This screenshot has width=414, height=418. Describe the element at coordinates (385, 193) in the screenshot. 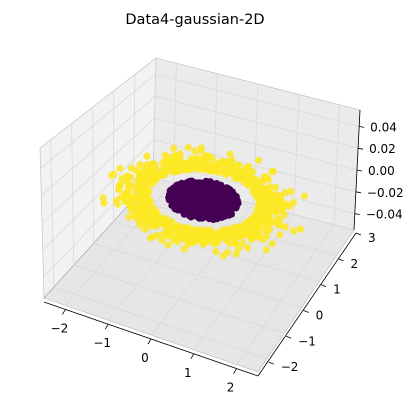

I see `z-tick-label: −0.02` at that location.